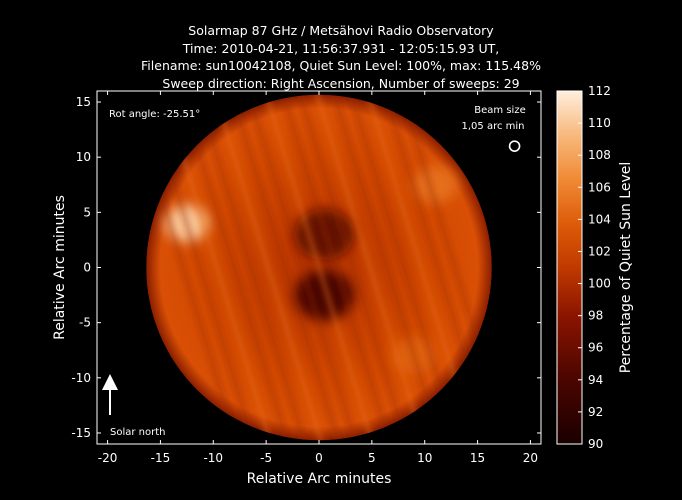 The height and width of the screenshot is (500, 682). Describe the element at coordinates (599, 284) in the screenshot. I see `colorbar-tick-label: 100` at that location.